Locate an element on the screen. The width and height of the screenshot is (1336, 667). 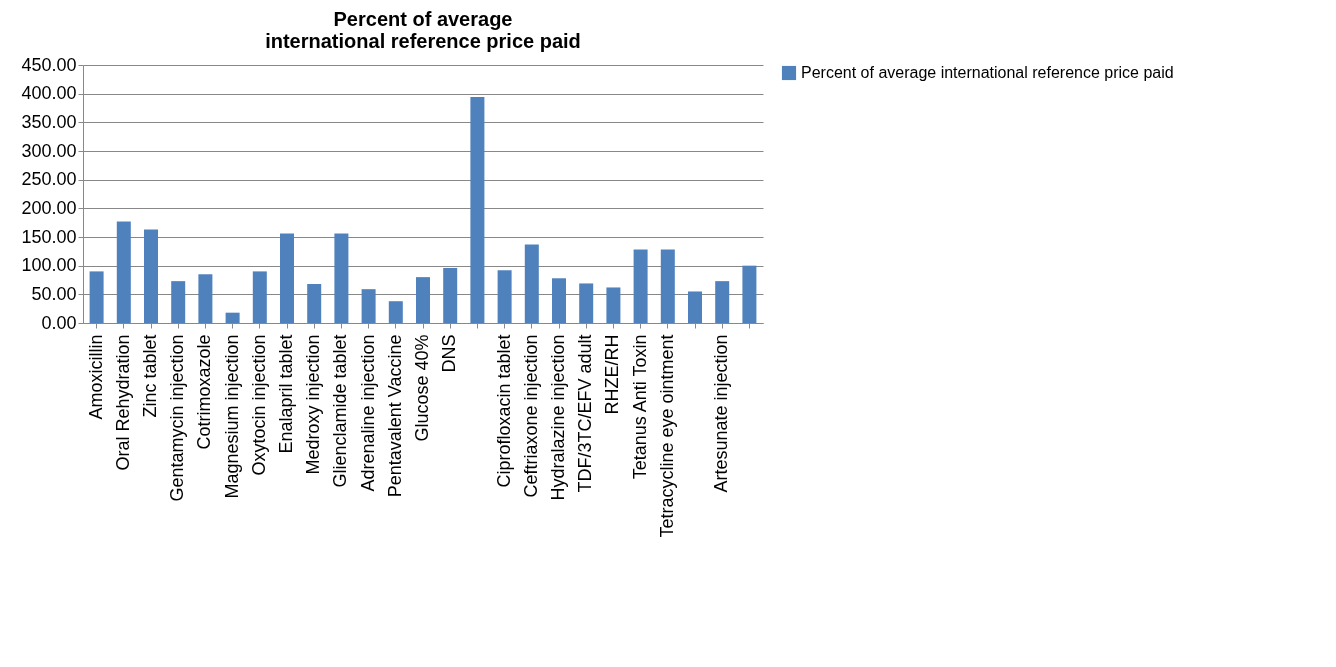
x-tick-label: Zinc tablet is located at coordinates (150, 376).